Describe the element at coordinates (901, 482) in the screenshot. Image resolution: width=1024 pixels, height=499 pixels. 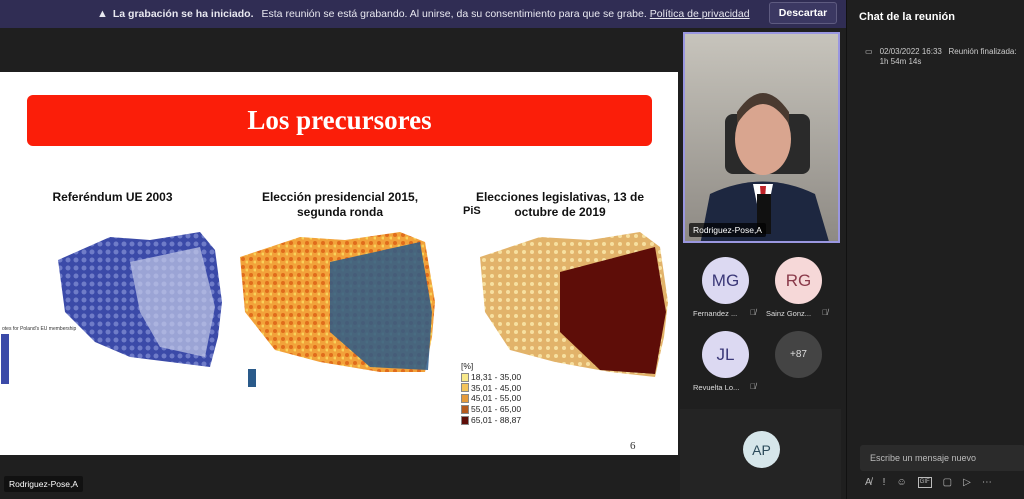
I see `emoji-icon: ☺` at that location.